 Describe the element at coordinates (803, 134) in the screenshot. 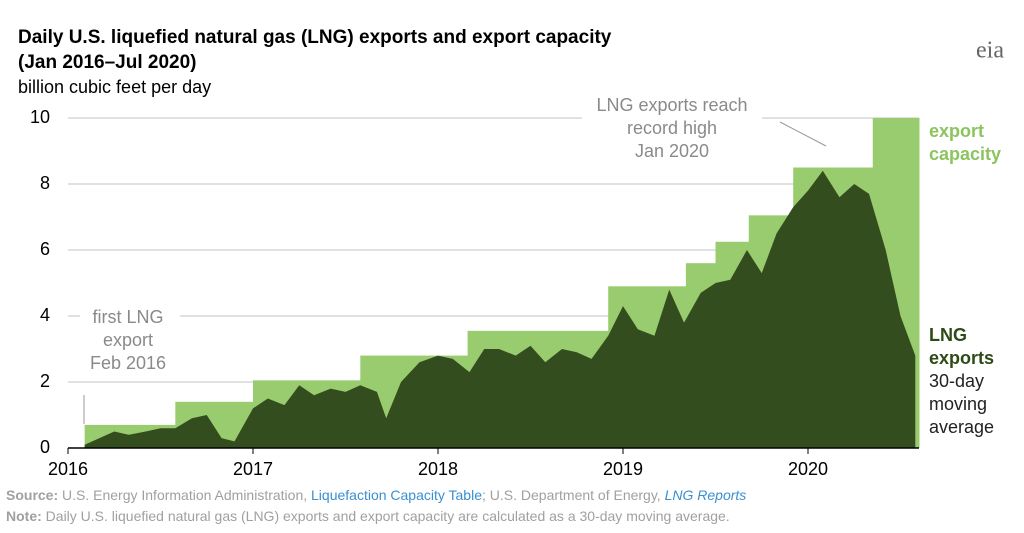

I see `leader-line` at that location.